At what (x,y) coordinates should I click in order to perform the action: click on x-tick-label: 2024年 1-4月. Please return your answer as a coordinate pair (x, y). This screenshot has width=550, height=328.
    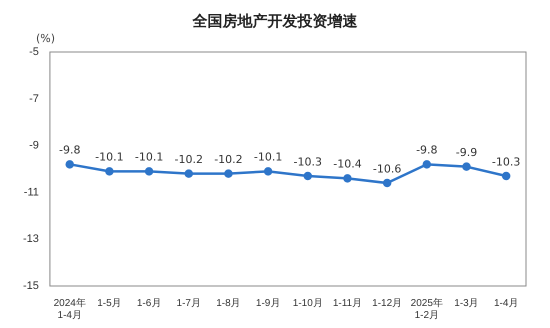
    Looking at the image, I should click on (70, 308).